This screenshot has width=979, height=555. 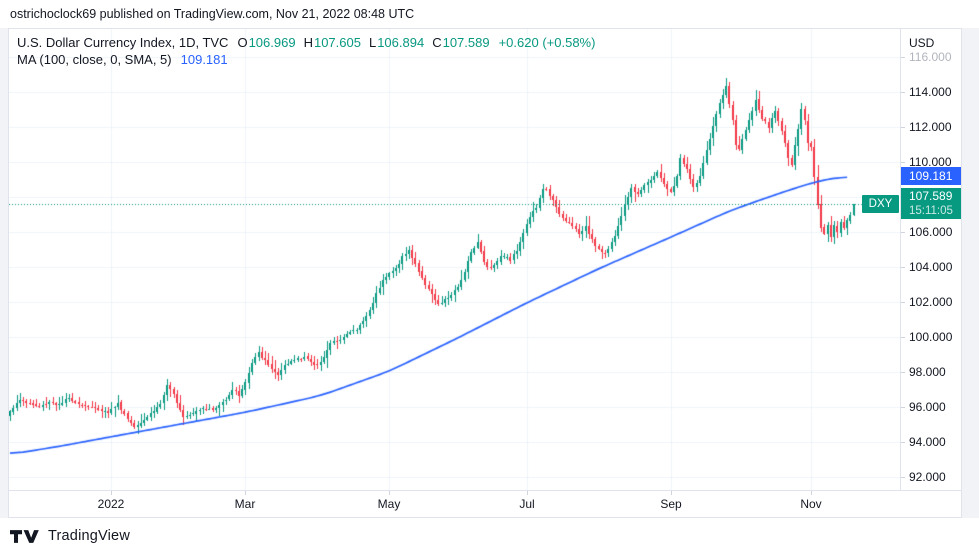 I want to click on ma-value-badge: 109.181, so click(x=931, y=176).